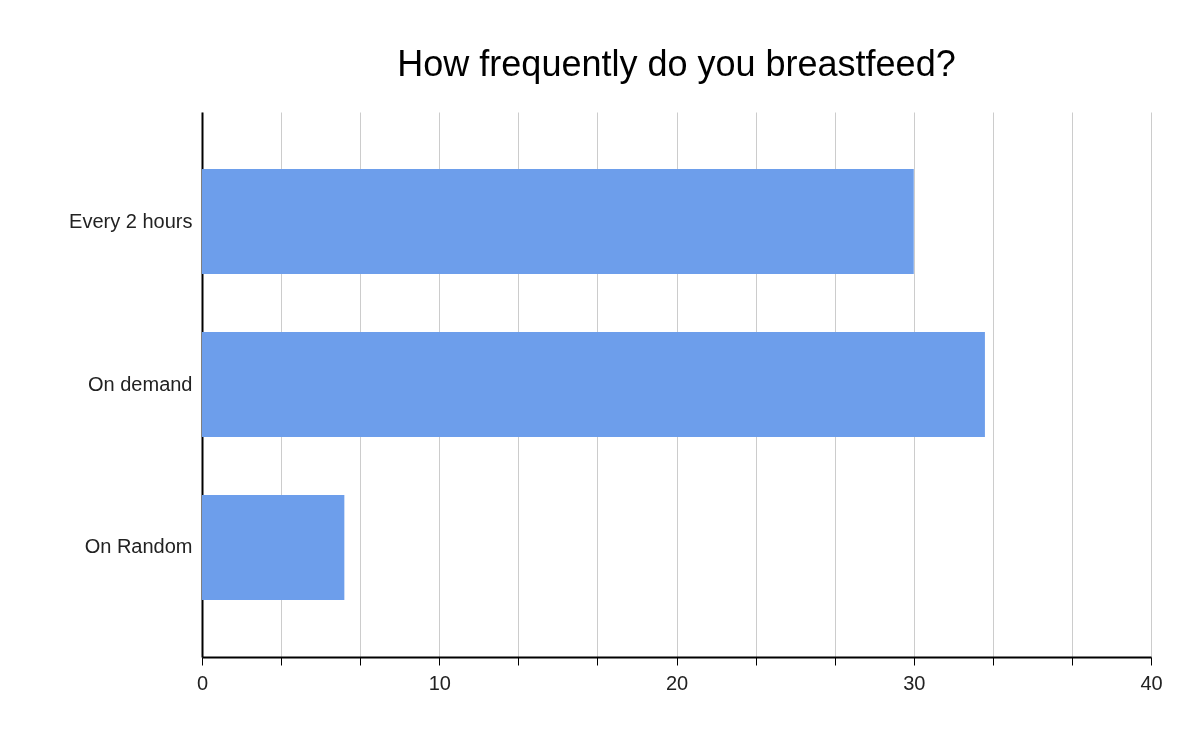 Image resolution: width=1177 pixels, height=732 pixels. Describe the element at coordinates (138, 546) in the screenshot. I see `y-tick-label: On Random` at that location.